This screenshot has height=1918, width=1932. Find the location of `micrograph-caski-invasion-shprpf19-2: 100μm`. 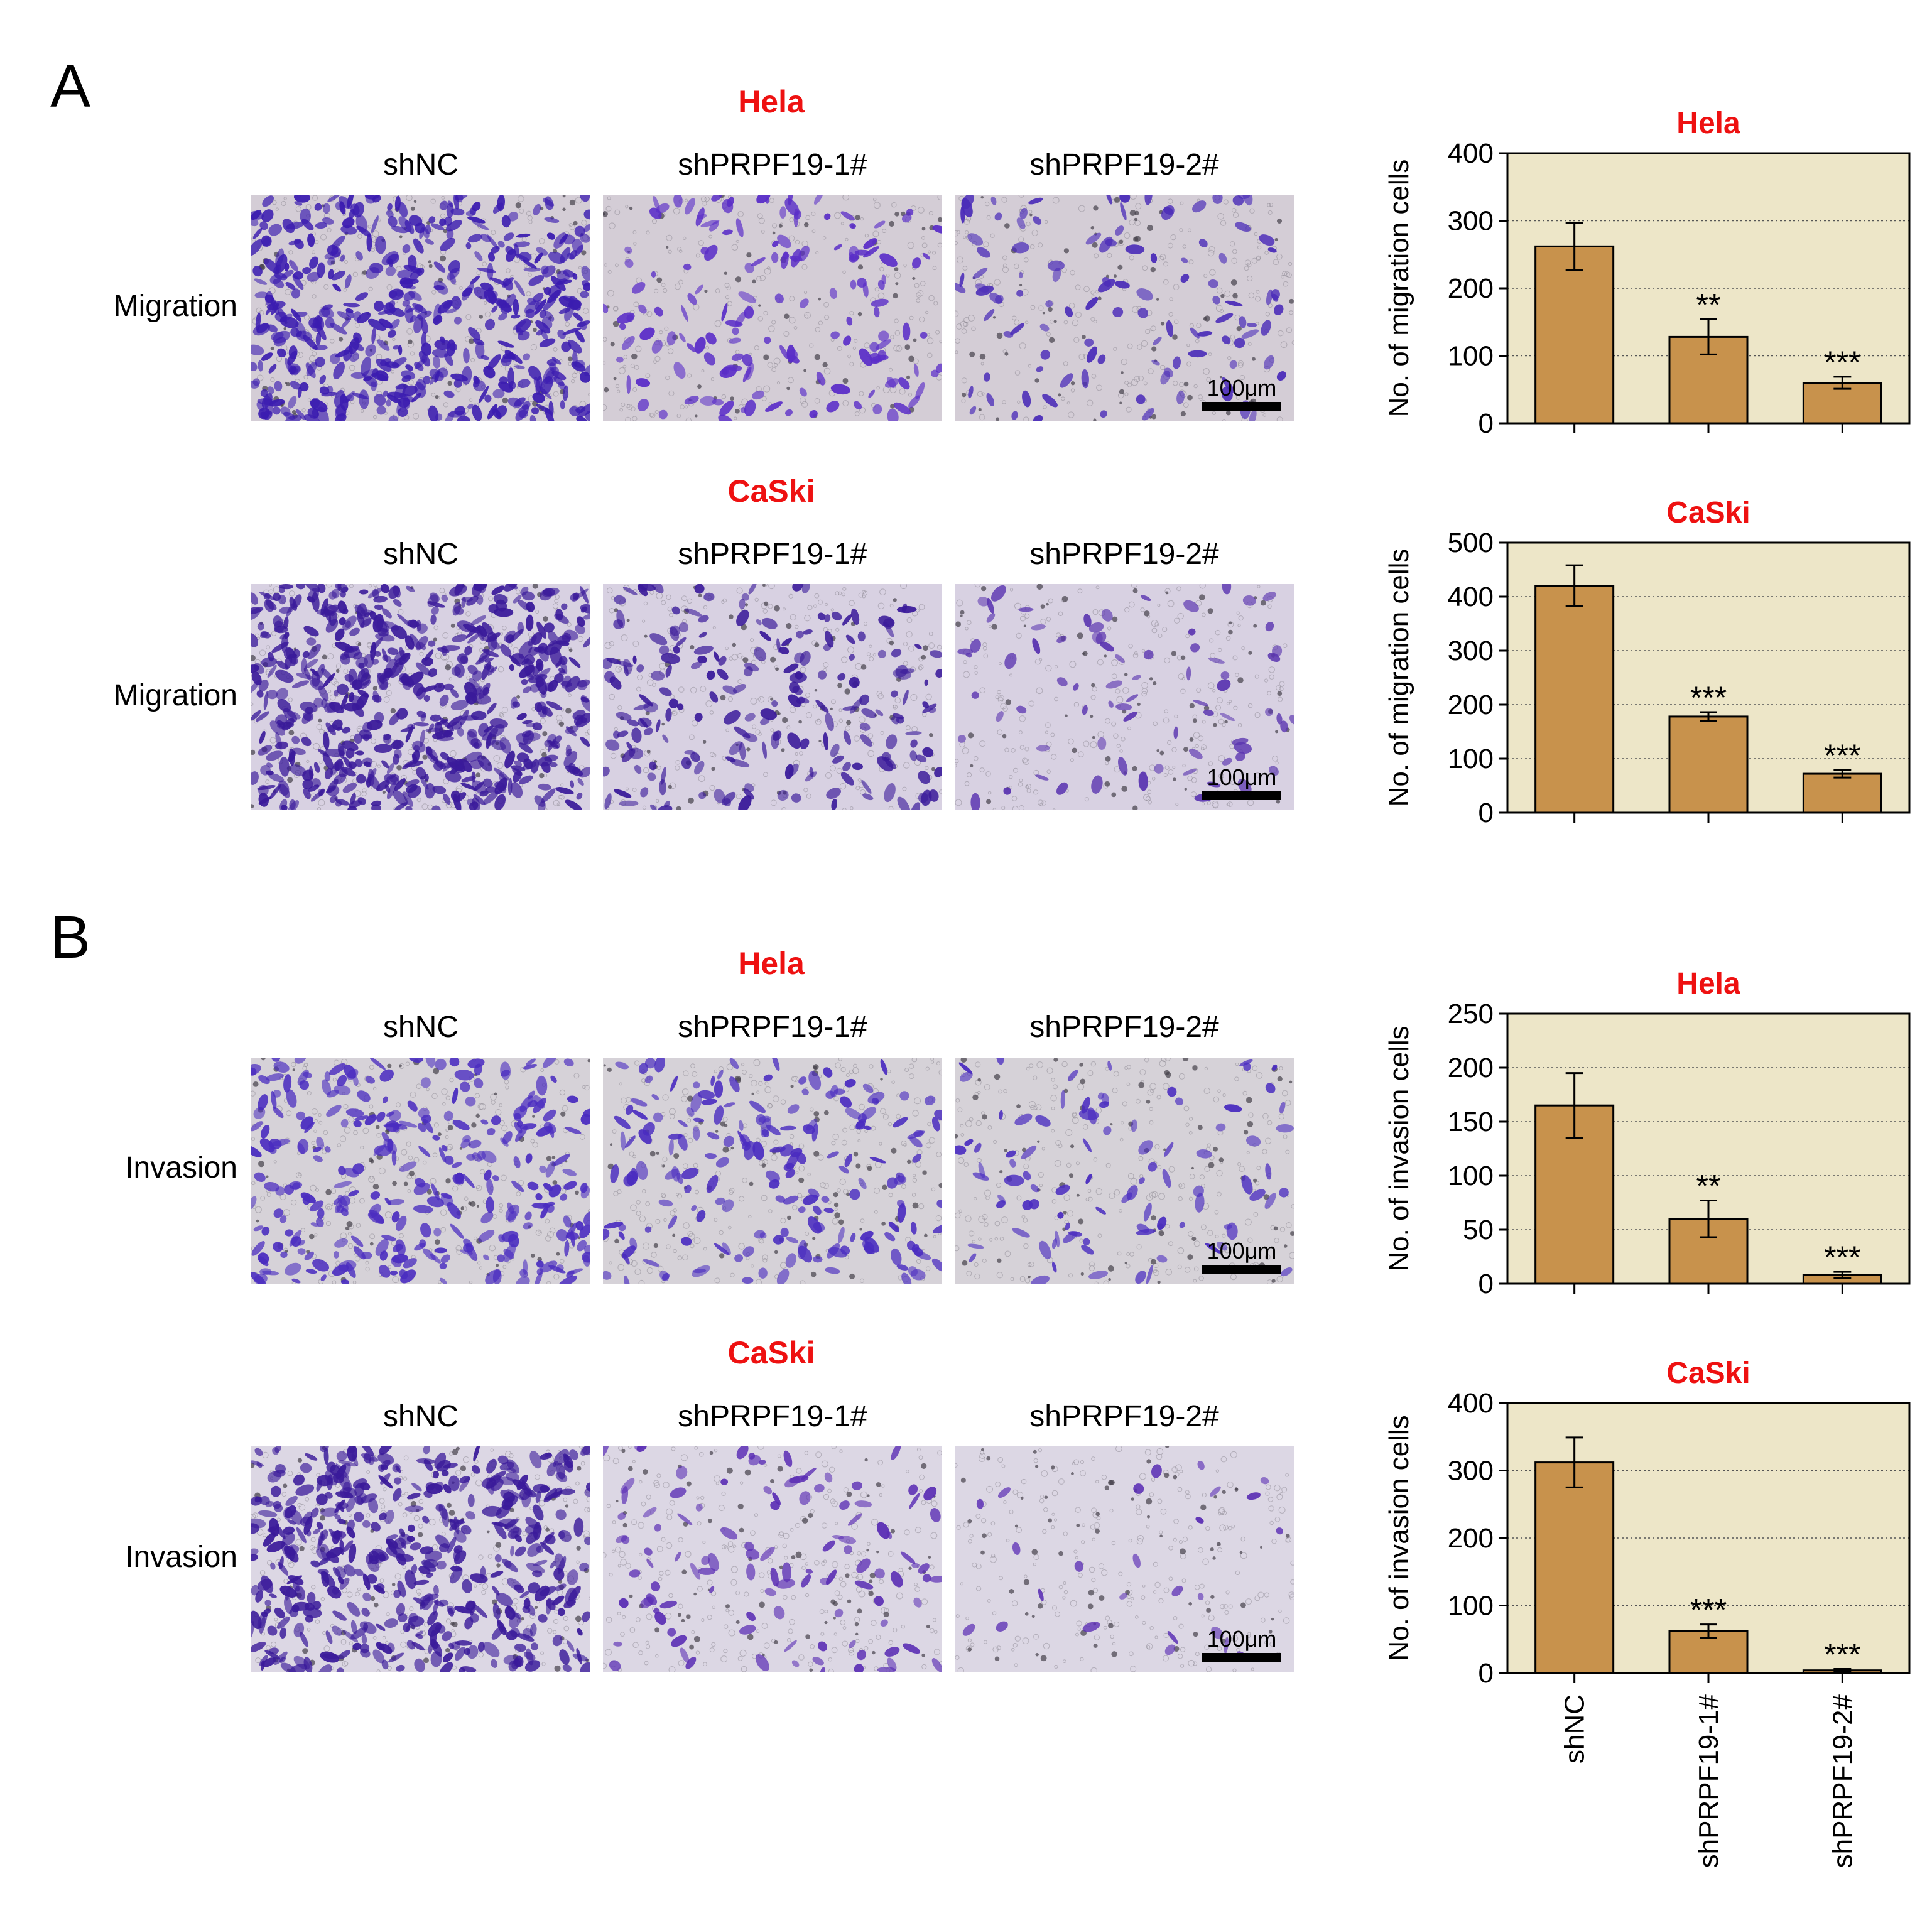

micrograph-caski-invasion-shprpf19-2: 100μm is located at coordinates (1124, 1559).